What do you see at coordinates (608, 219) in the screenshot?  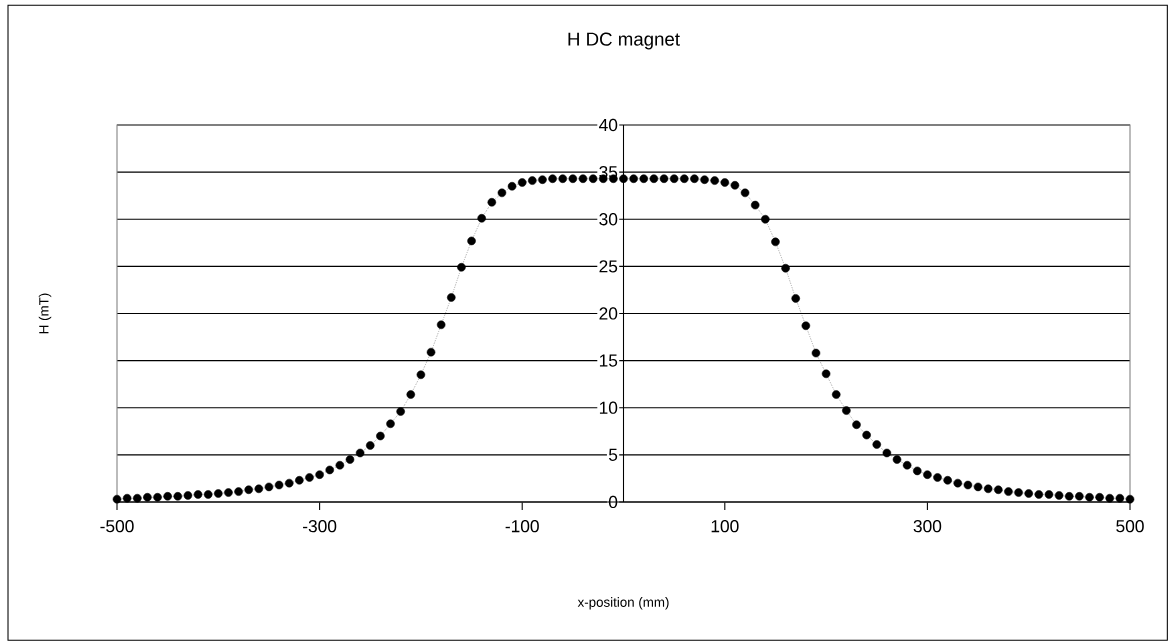 I see `y-tick-label: 30` at bounding box center [608, 219].